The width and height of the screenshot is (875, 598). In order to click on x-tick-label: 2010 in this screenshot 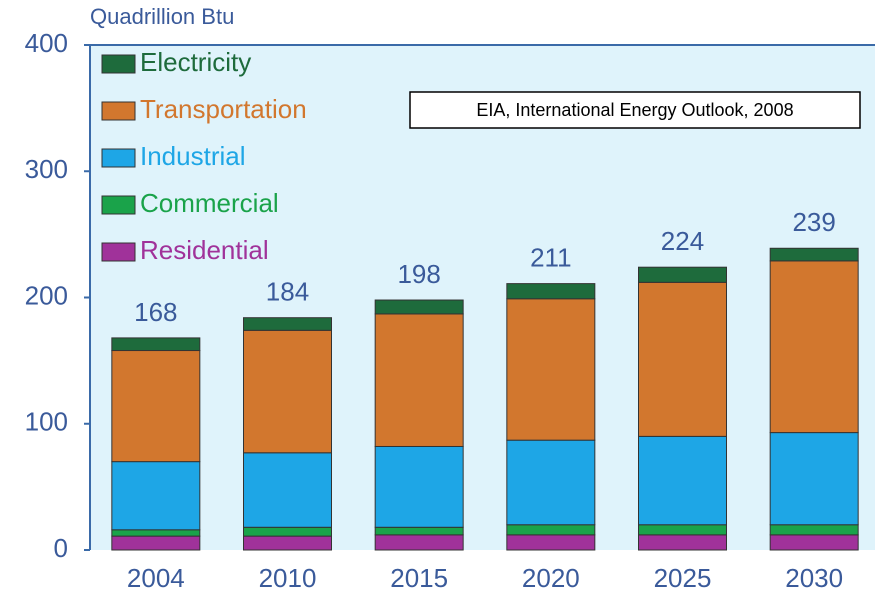, I will do `click(288, 578)`.